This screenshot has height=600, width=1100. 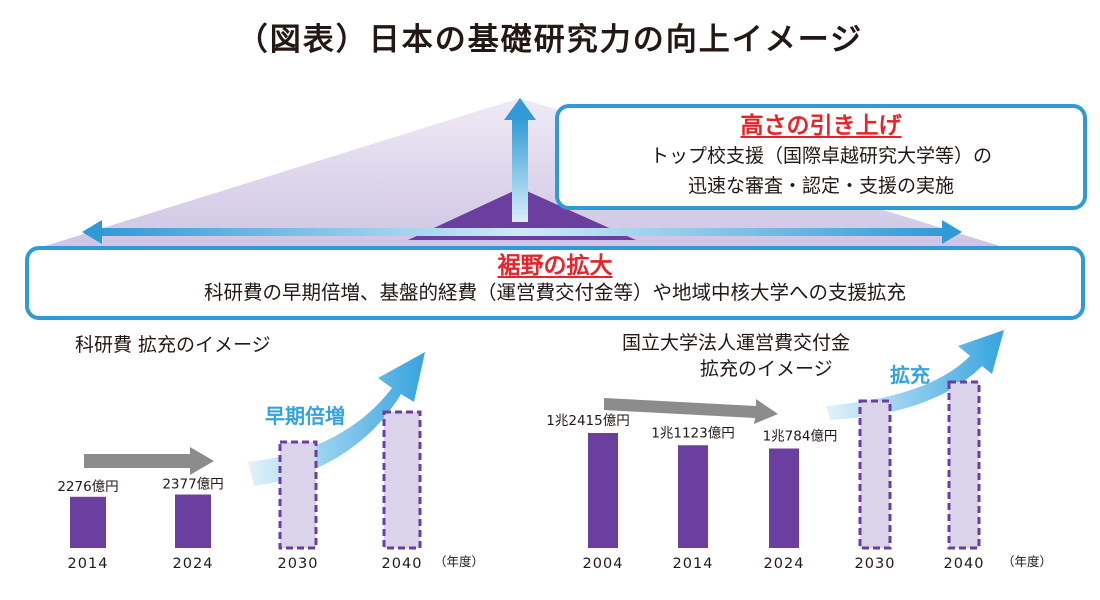 What do you see at coordinates (555, 266) in the screenshot?
I see `base-expansion-heading: 裾野の拡大` at bounding box center [555, 266].